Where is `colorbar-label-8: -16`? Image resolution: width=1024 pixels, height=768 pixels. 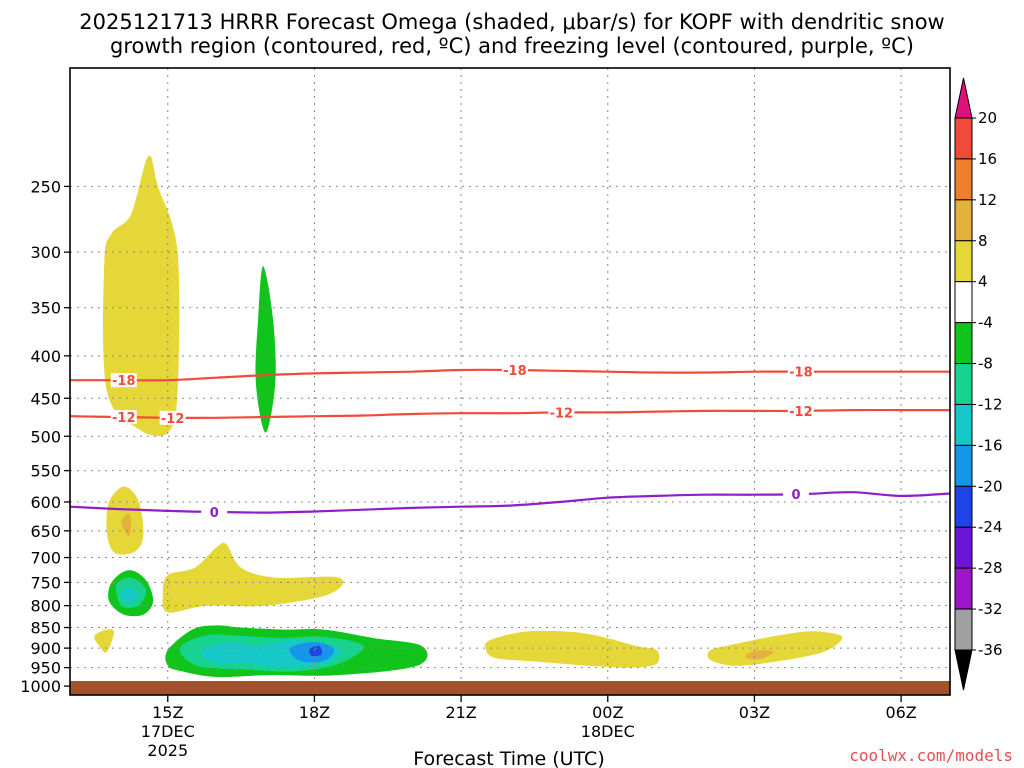
colorbar-label-8: -16 is located at coordinates (990, 445).